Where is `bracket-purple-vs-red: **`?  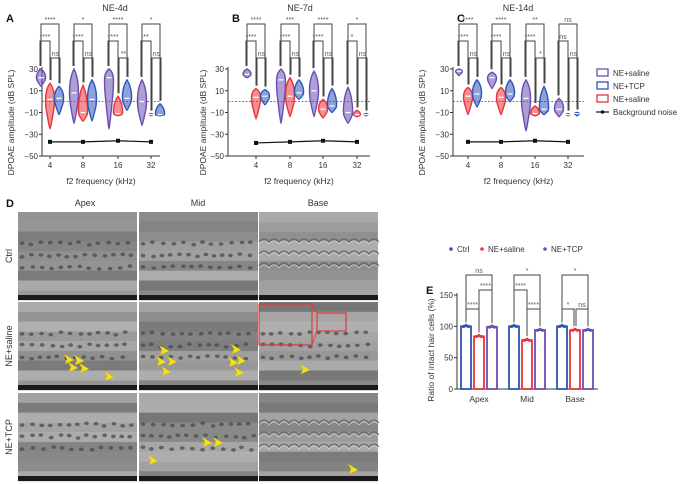 bracket-purple-vs-red: ** is located at coordinates (146, 72).